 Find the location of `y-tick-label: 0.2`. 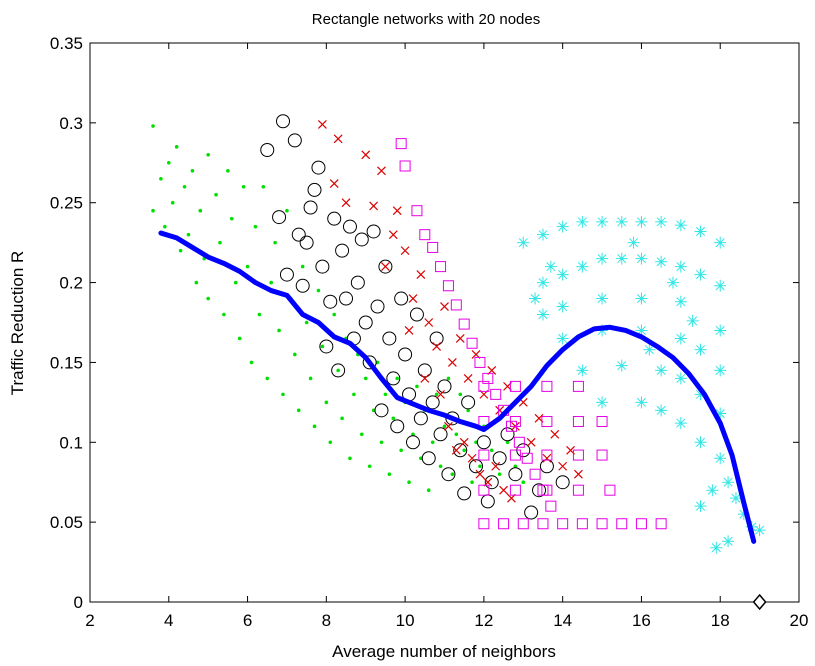

y-tick-label: 0.2 is located at coordinates (71, 283).